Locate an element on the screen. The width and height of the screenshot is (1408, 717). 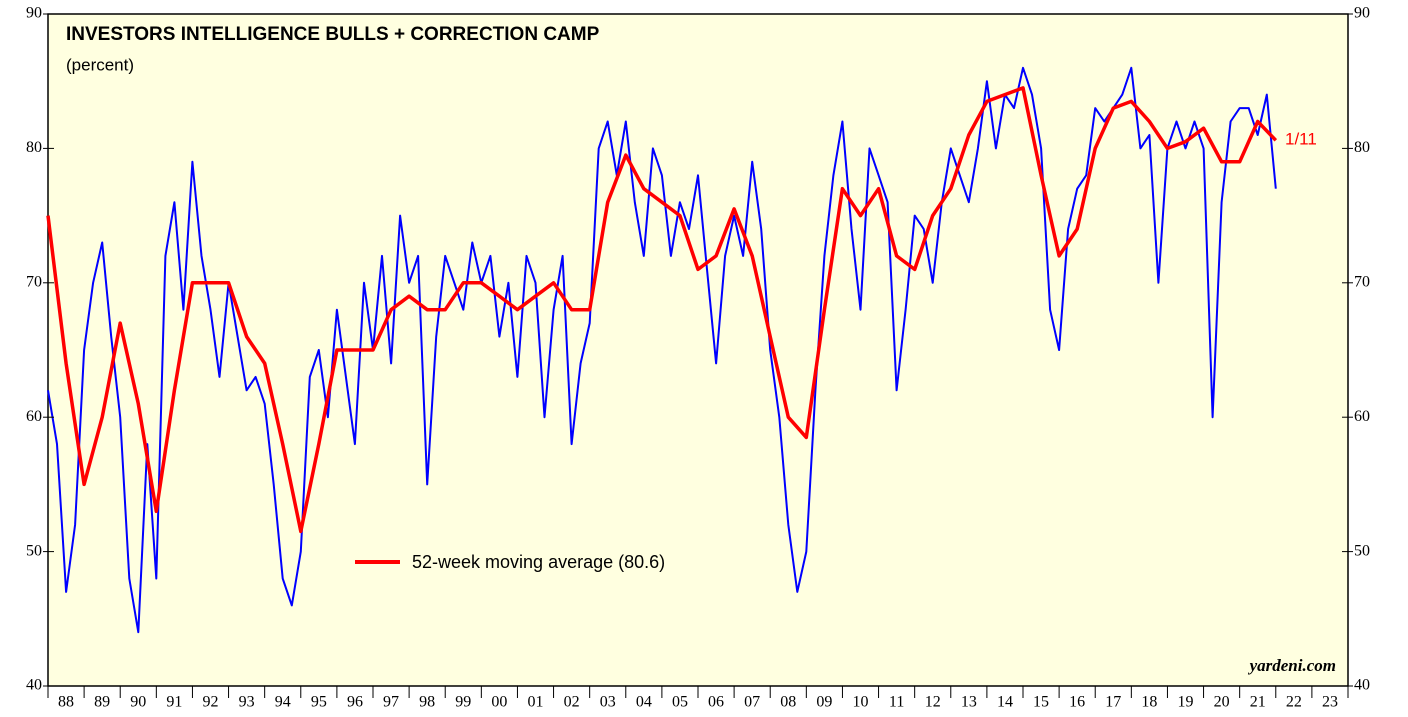
x-tick-label: 88 is located at coordinates (66, 702).